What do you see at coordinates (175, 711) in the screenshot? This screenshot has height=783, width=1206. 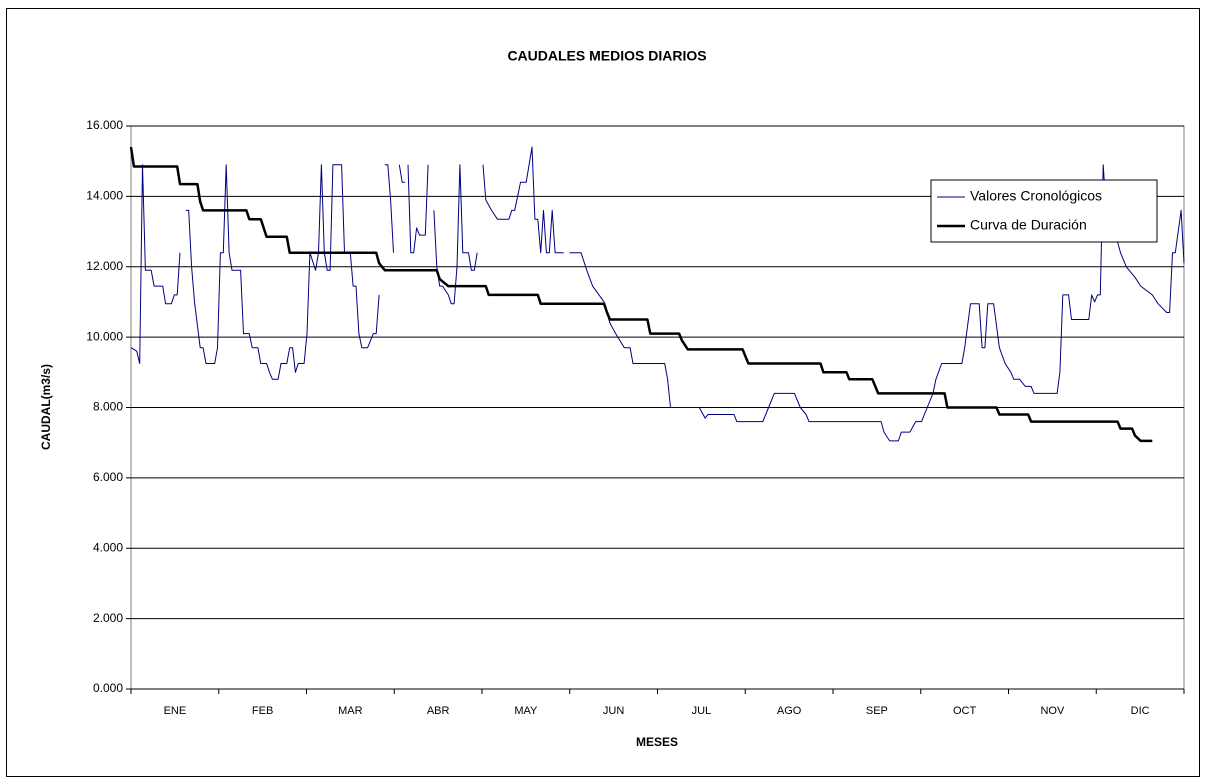 I see `x-tick-label: ENE` at bounding box center [175, 711].